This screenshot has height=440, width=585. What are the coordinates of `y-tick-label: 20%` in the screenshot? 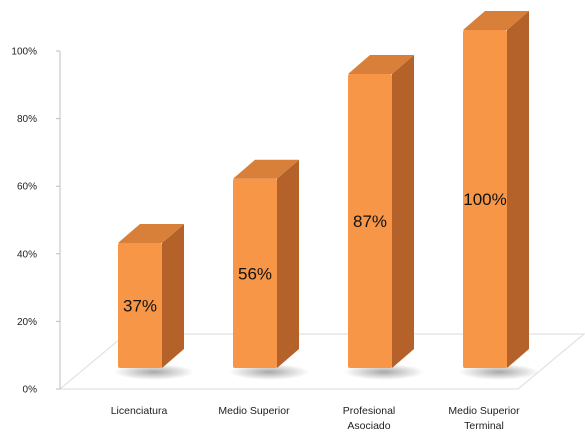 It's located at (27, 322).